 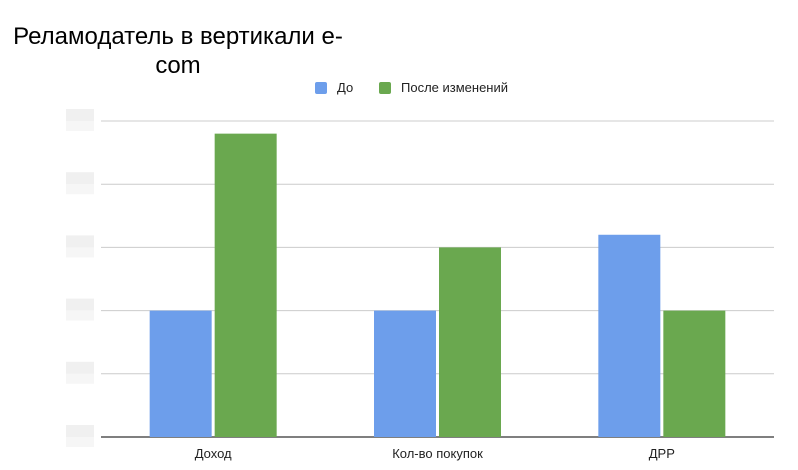 I want to click on chart-title: Реламодатель в вертикали e-com, so click(x=178, y=51).